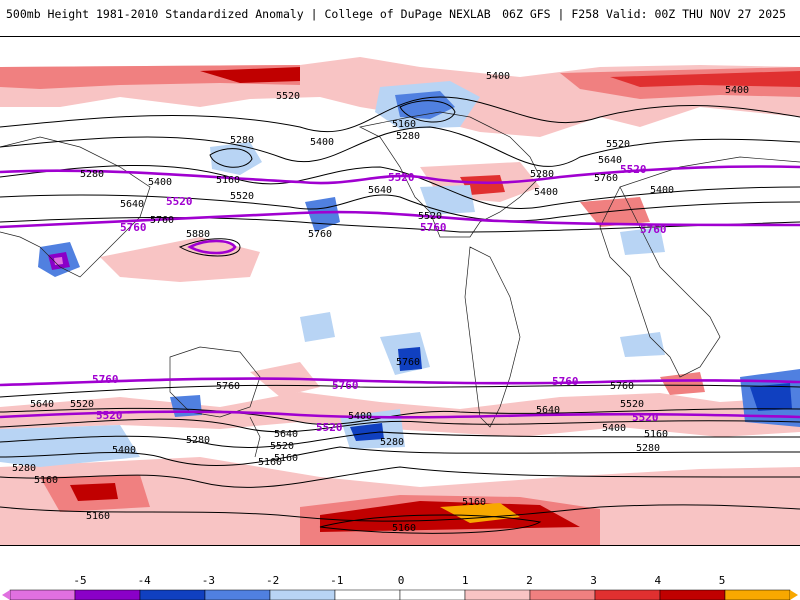  I want to click on colorbar-left-cap, so click(6, 595).